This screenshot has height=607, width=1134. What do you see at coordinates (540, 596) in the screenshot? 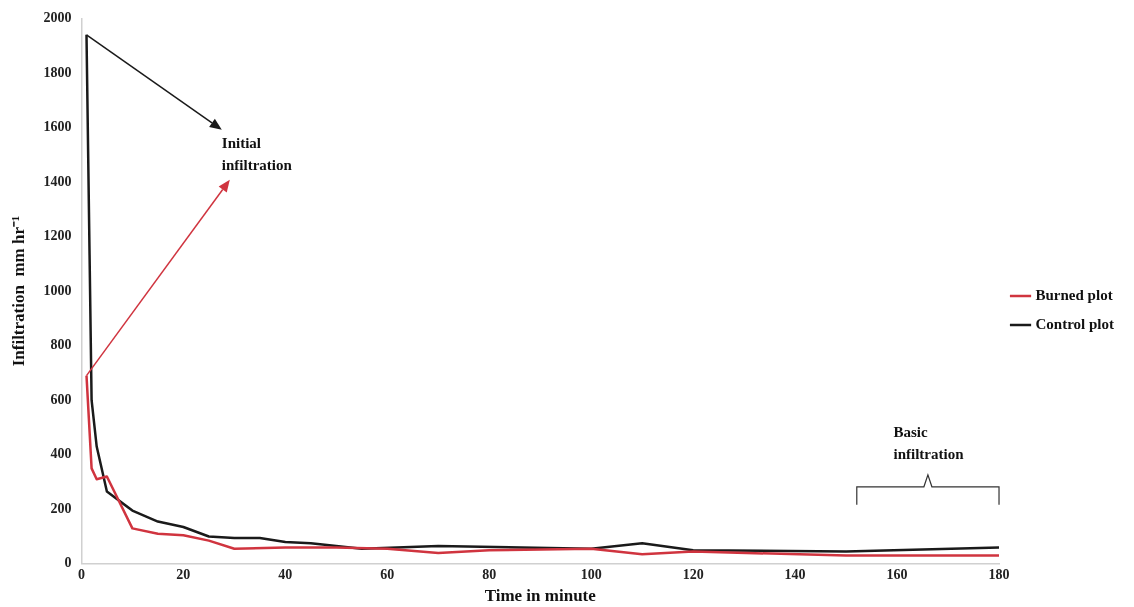
I see `x-axis-title: Time in minute` at bounding box center [540, 596].